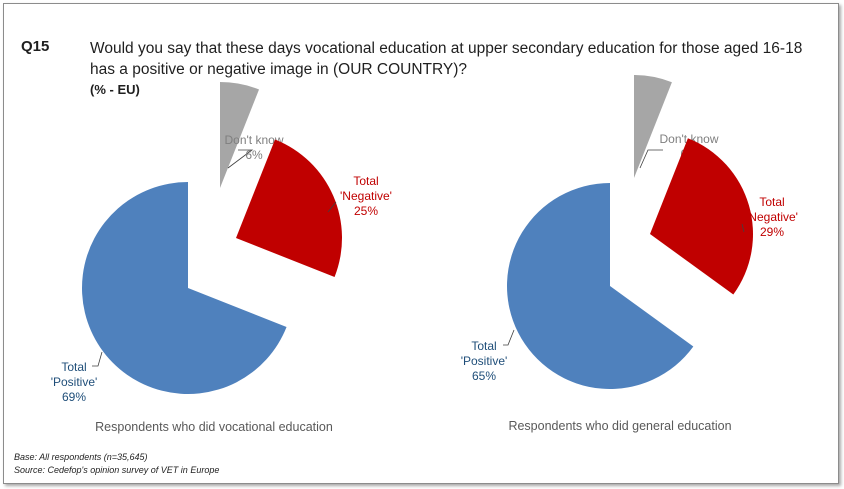 The width and height of the screenshot is (844, 489). I want to click on data-label-positive: Total 'Positive' 65%, so click(484, 361).